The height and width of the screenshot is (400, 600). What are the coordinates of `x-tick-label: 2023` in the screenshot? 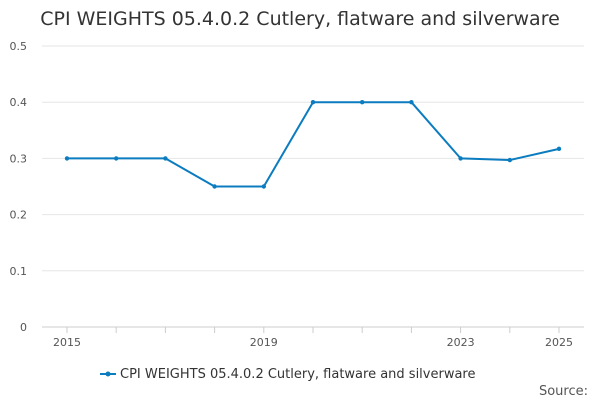 It's located at (461, 342).